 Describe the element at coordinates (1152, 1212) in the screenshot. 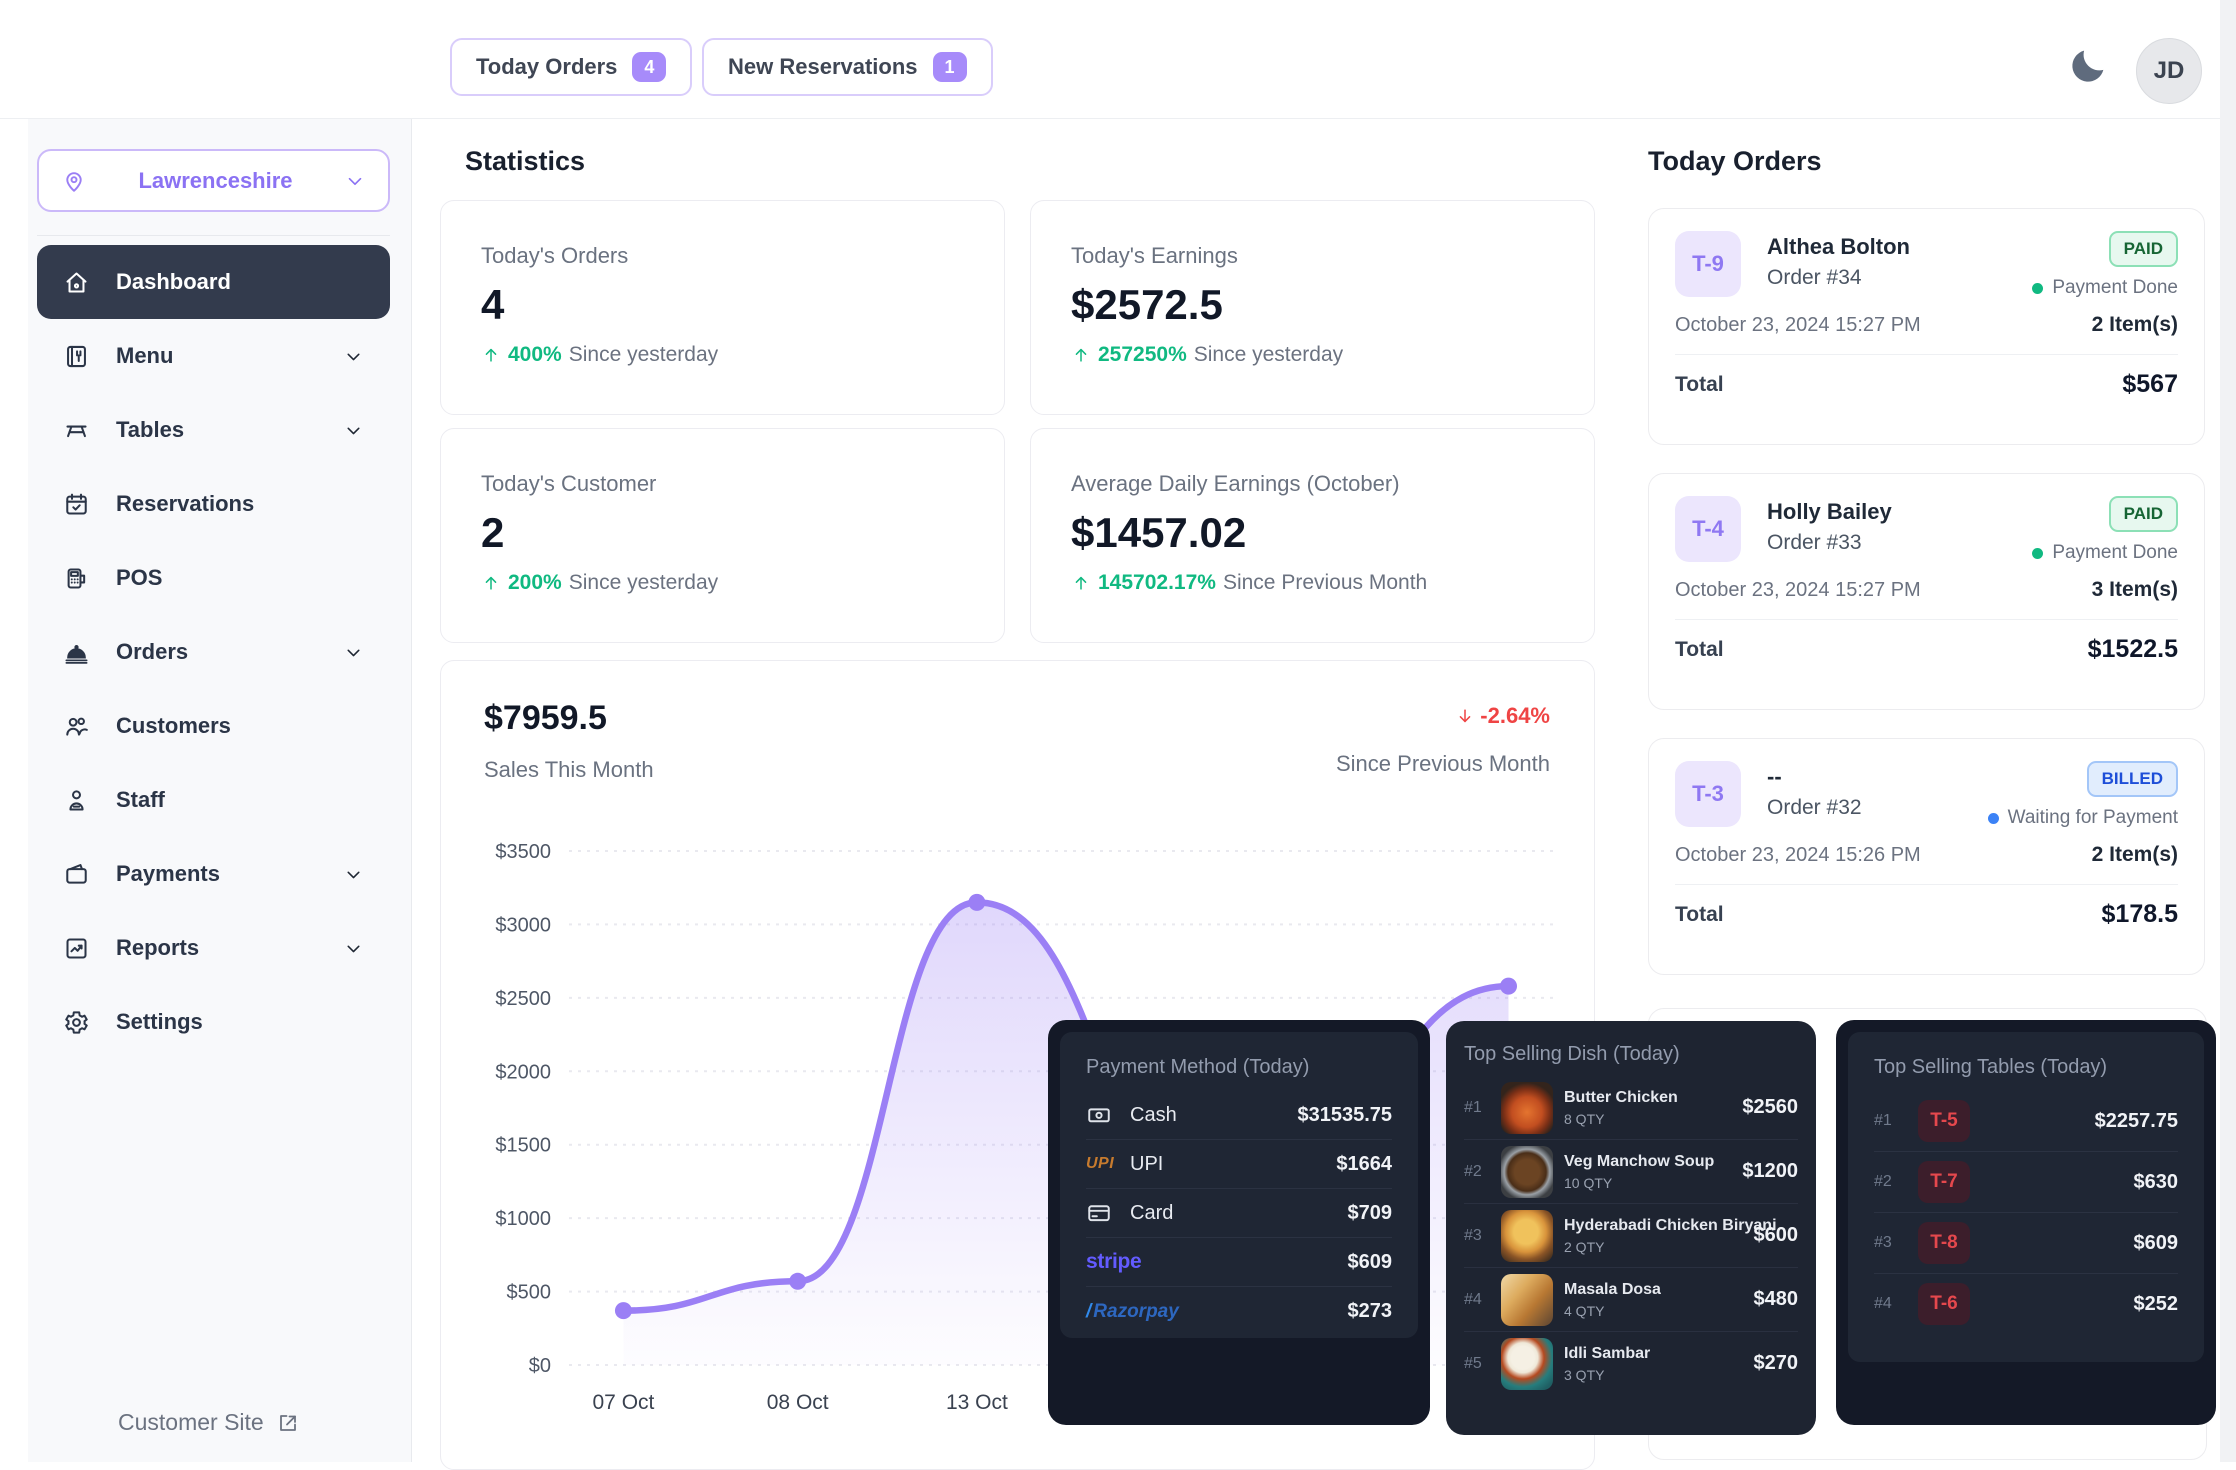

I see `payment-method-name: Card` at that location.